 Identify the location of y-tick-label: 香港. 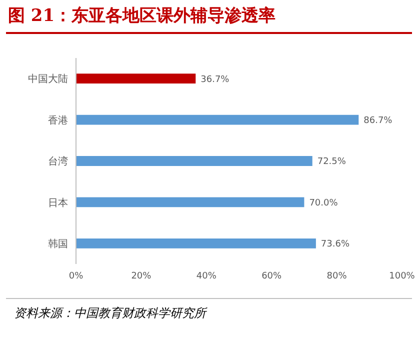
(58, 120).